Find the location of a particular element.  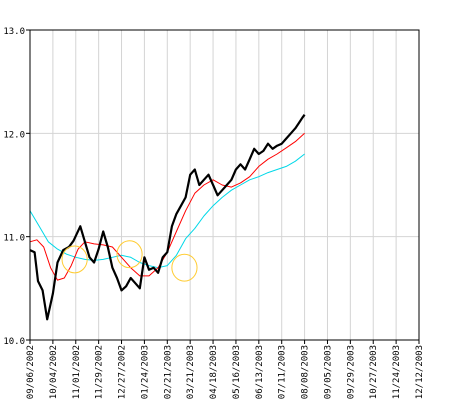

x-tick-label: 04/18/2003 is located at coordinates (214, 372).